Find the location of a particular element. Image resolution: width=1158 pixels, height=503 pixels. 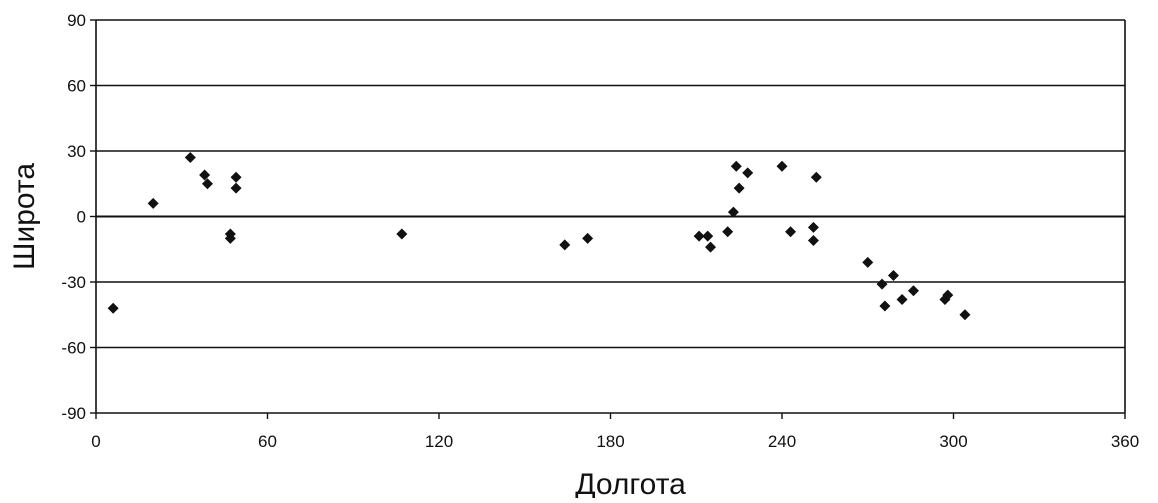

y-tick-label: 90 is located at coordinates (76, 20).